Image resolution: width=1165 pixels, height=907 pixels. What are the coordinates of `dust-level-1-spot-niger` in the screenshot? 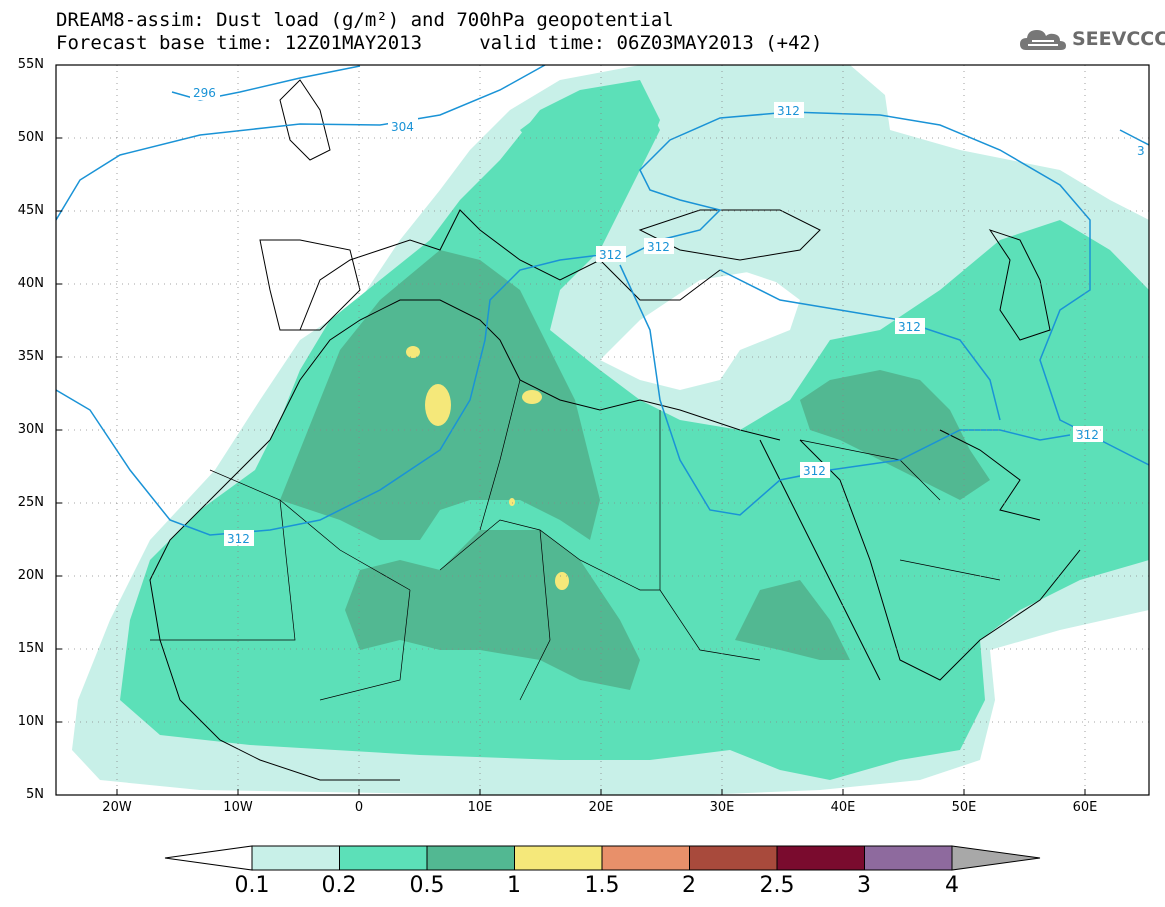 It's located at (512, 502).